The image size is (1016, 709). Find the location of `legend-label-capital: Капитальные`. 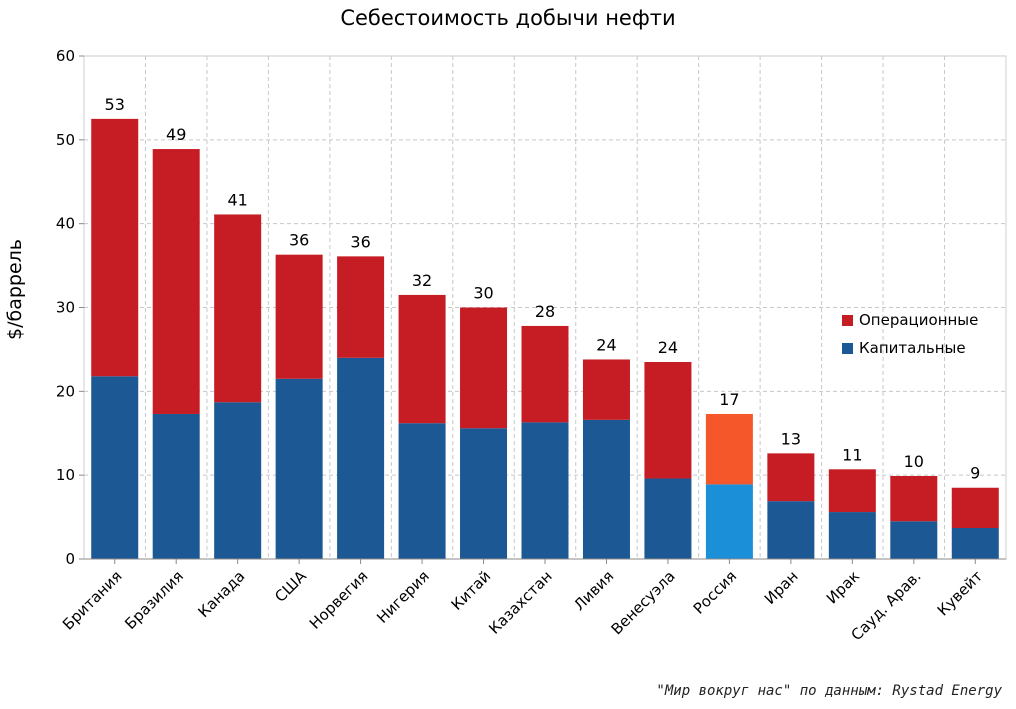

legend-label-capital: Капитальные is located at coordinates (912, 348).